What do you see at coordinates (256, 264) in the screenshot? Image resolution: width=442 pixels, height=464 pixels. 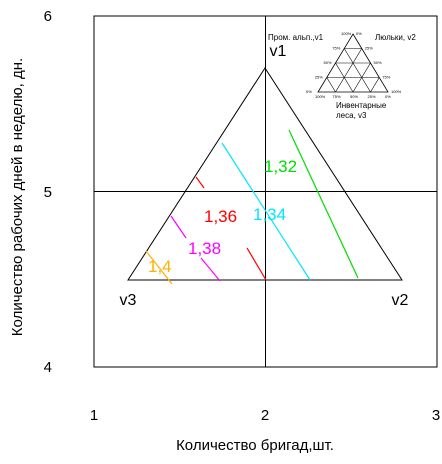 I see `contour-line-1-36-b` at bounding box center [256, 264].